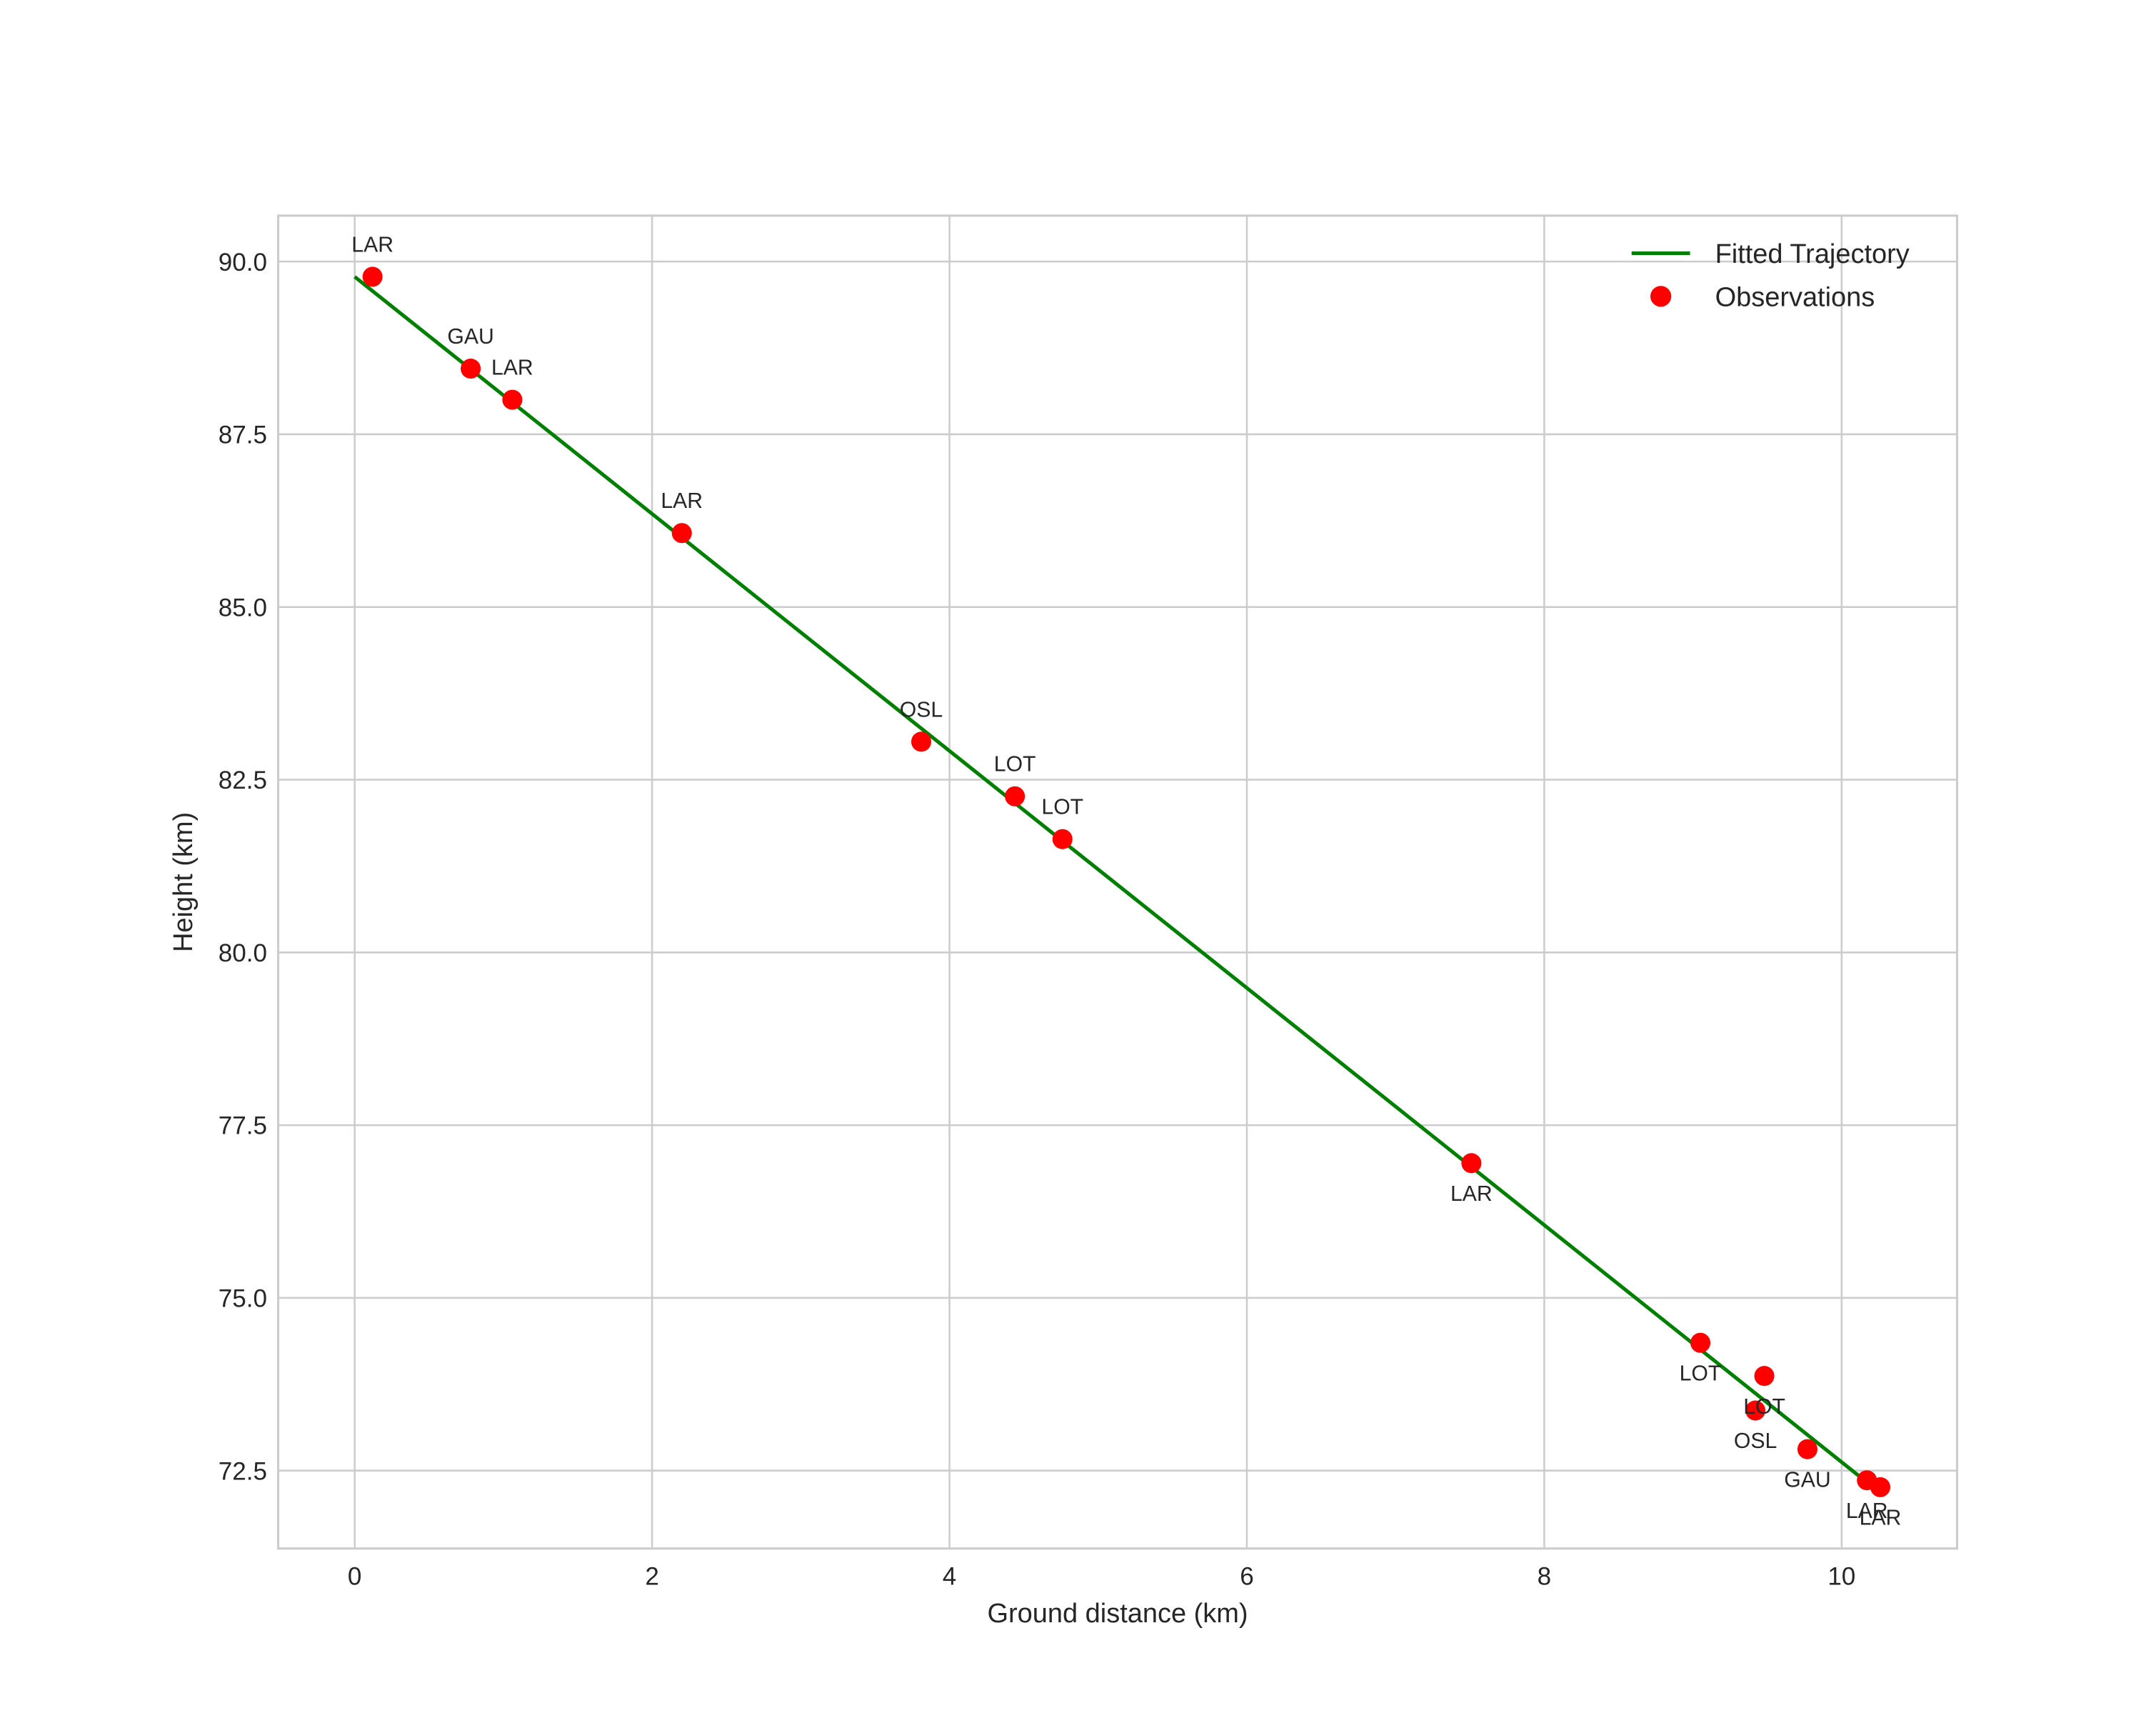 Image resolution: width=2156 pixels, height=1728 pixels. Describe the element at coordinates (243, 1126) in the screenshot. I see `y-tick-label: 77.5` at that location.